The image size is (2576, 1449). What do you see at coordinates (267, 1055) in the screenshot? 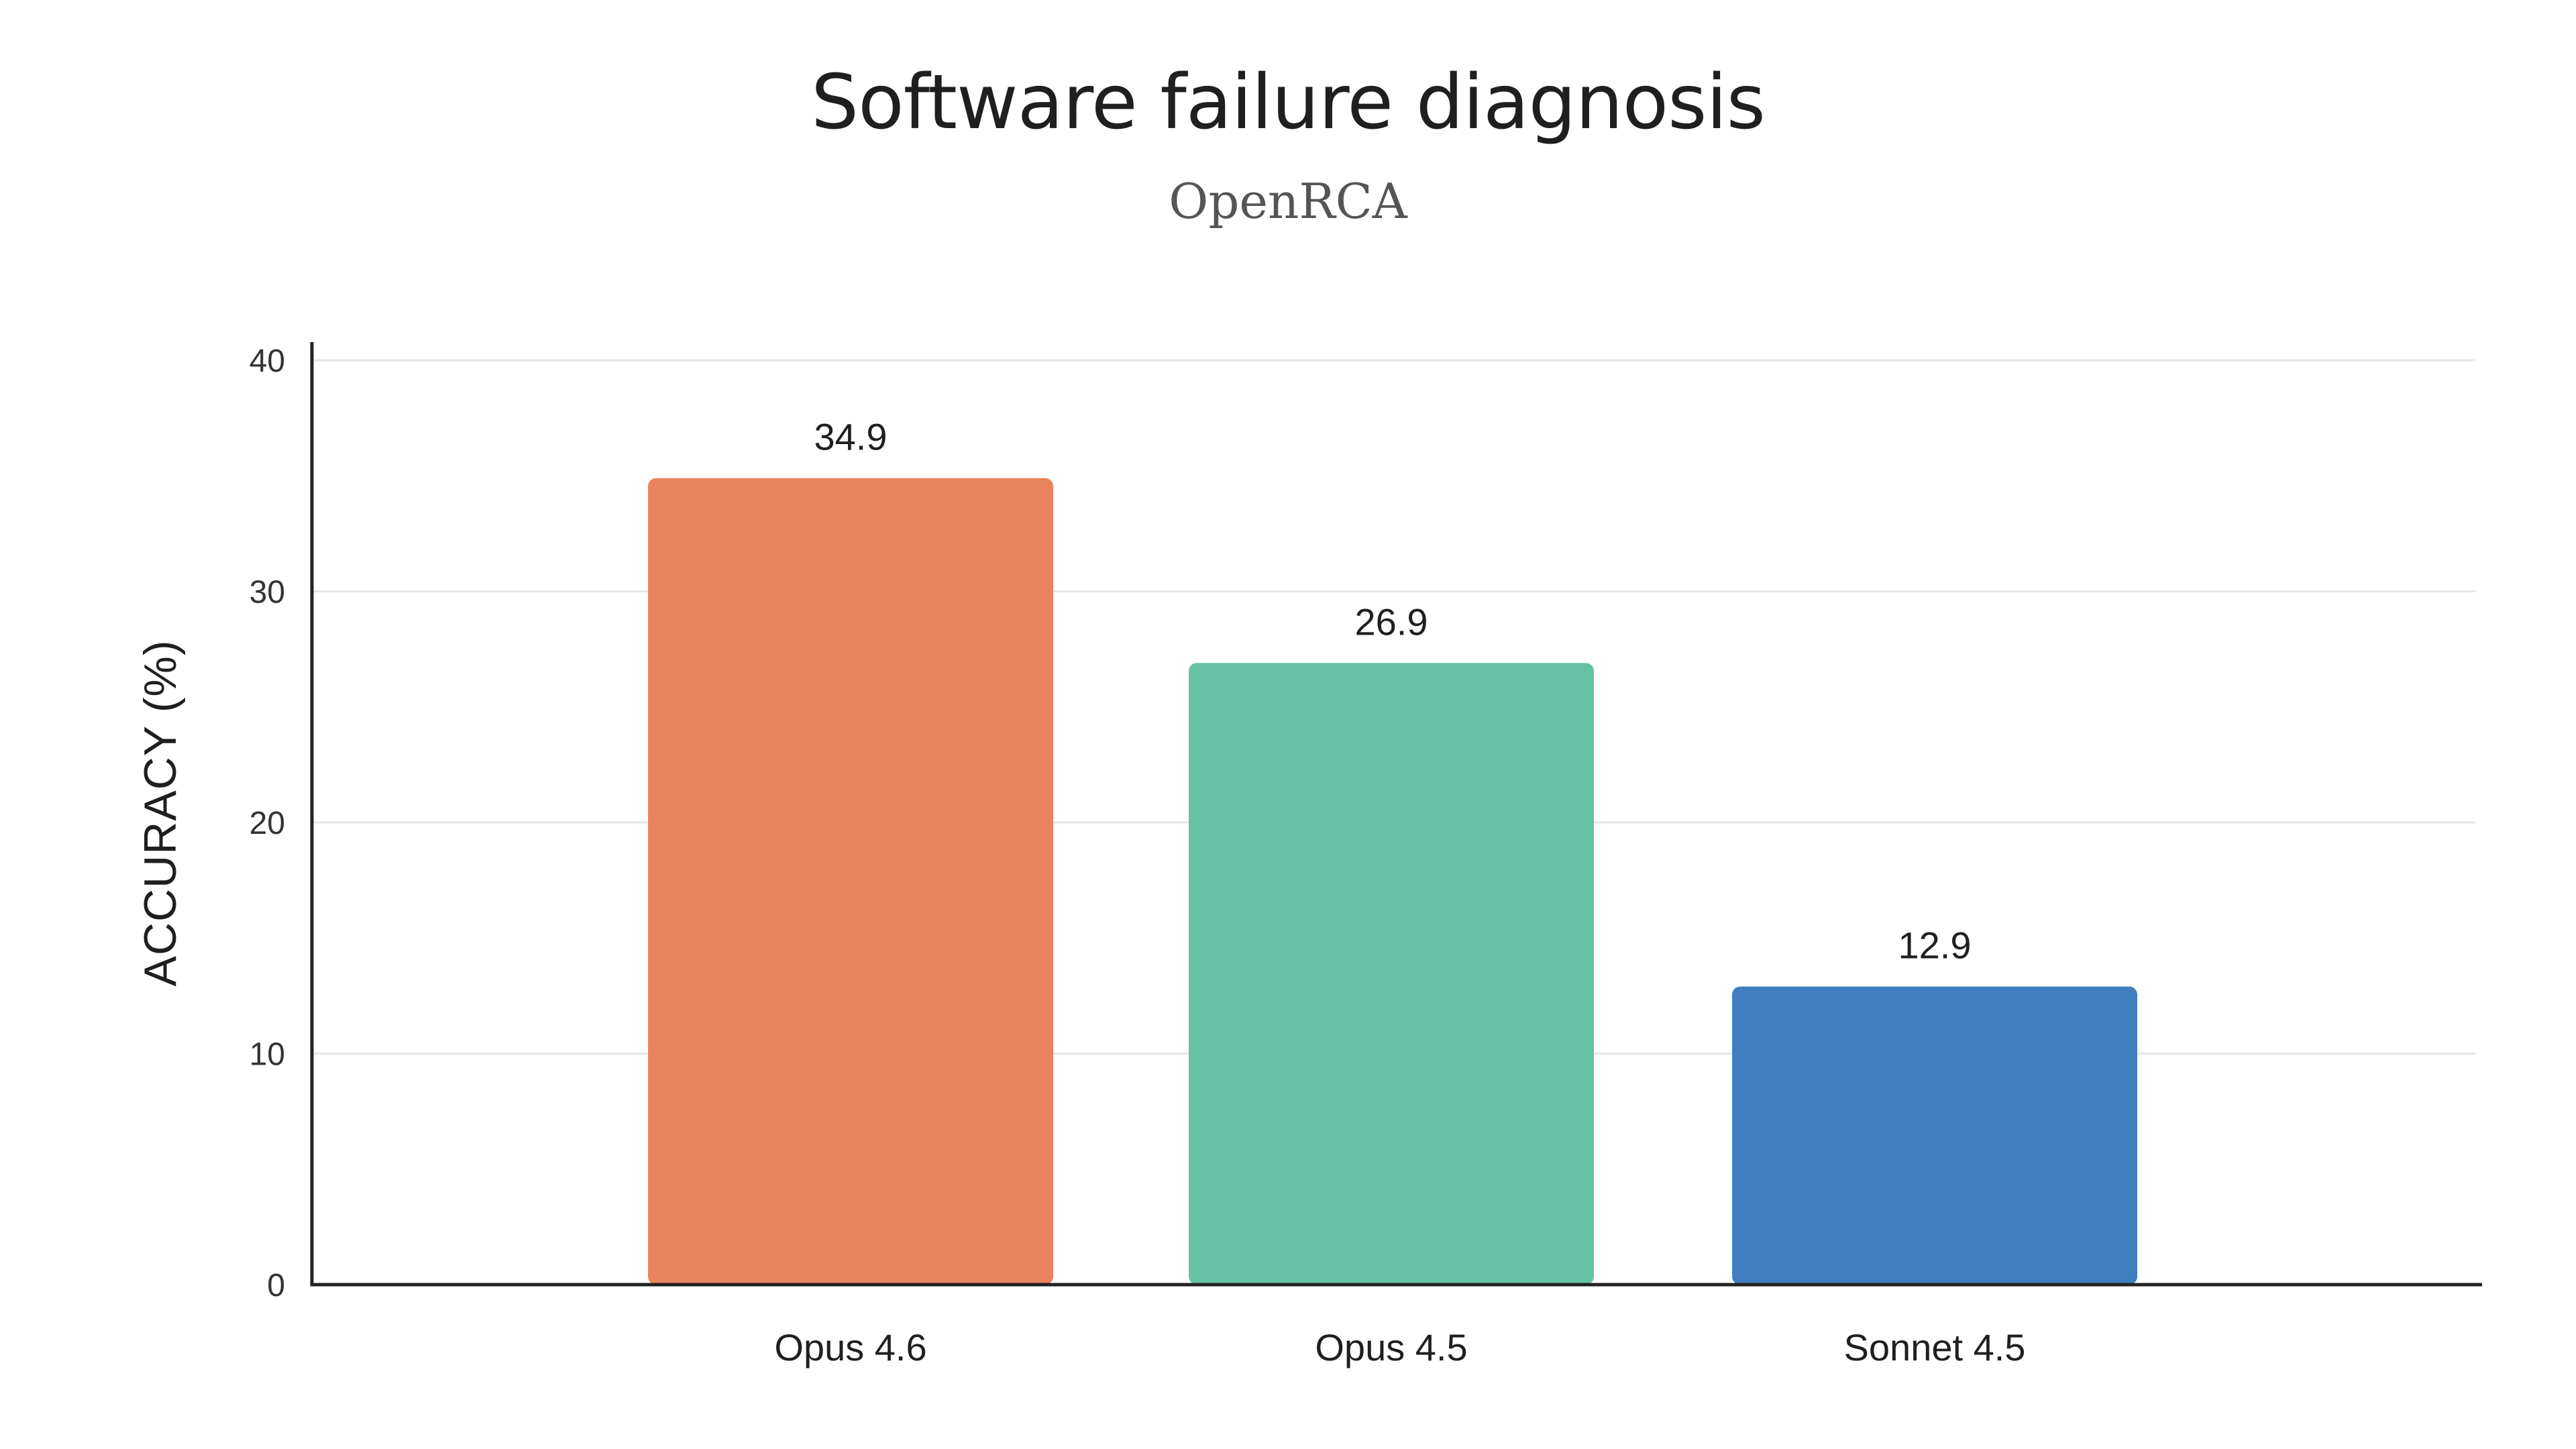
I see `y-tick-label: 10` at bounding box center [267, 1055].